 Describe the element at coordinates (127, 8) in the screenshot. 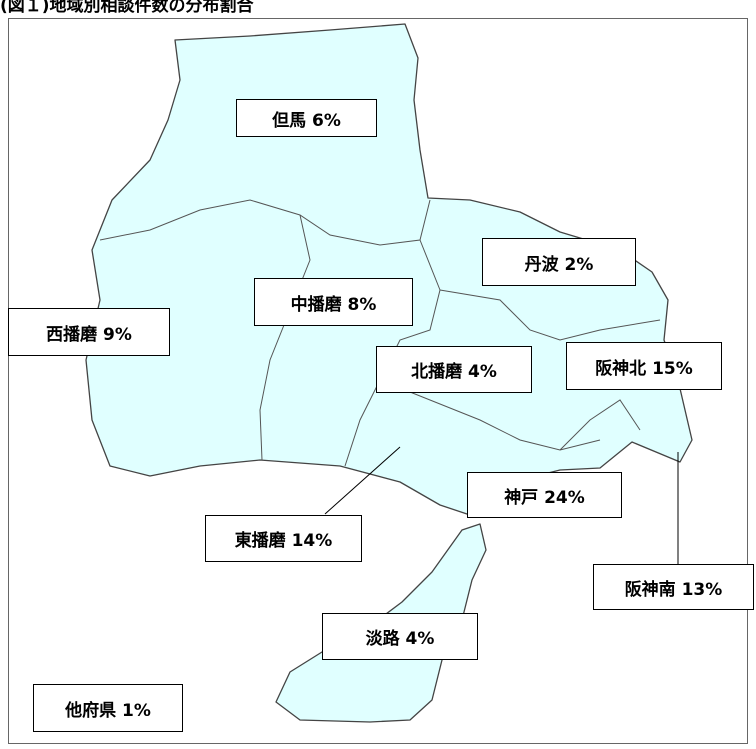

I see `map-title: (図１)地域別相談件数の分布割合` at that location.